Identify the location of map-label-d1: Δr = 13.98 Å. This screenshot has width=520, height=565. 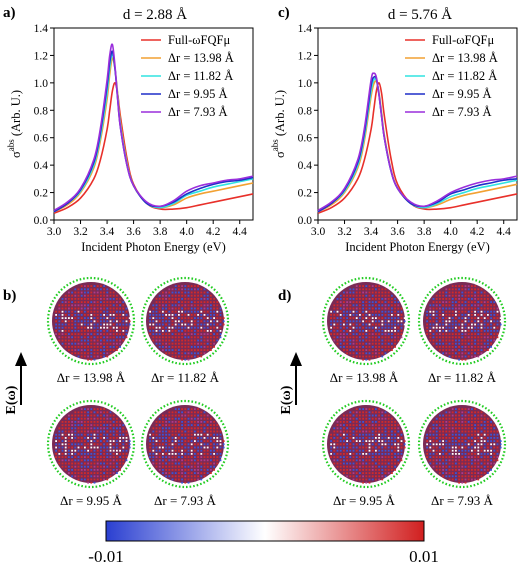
(364, 377).